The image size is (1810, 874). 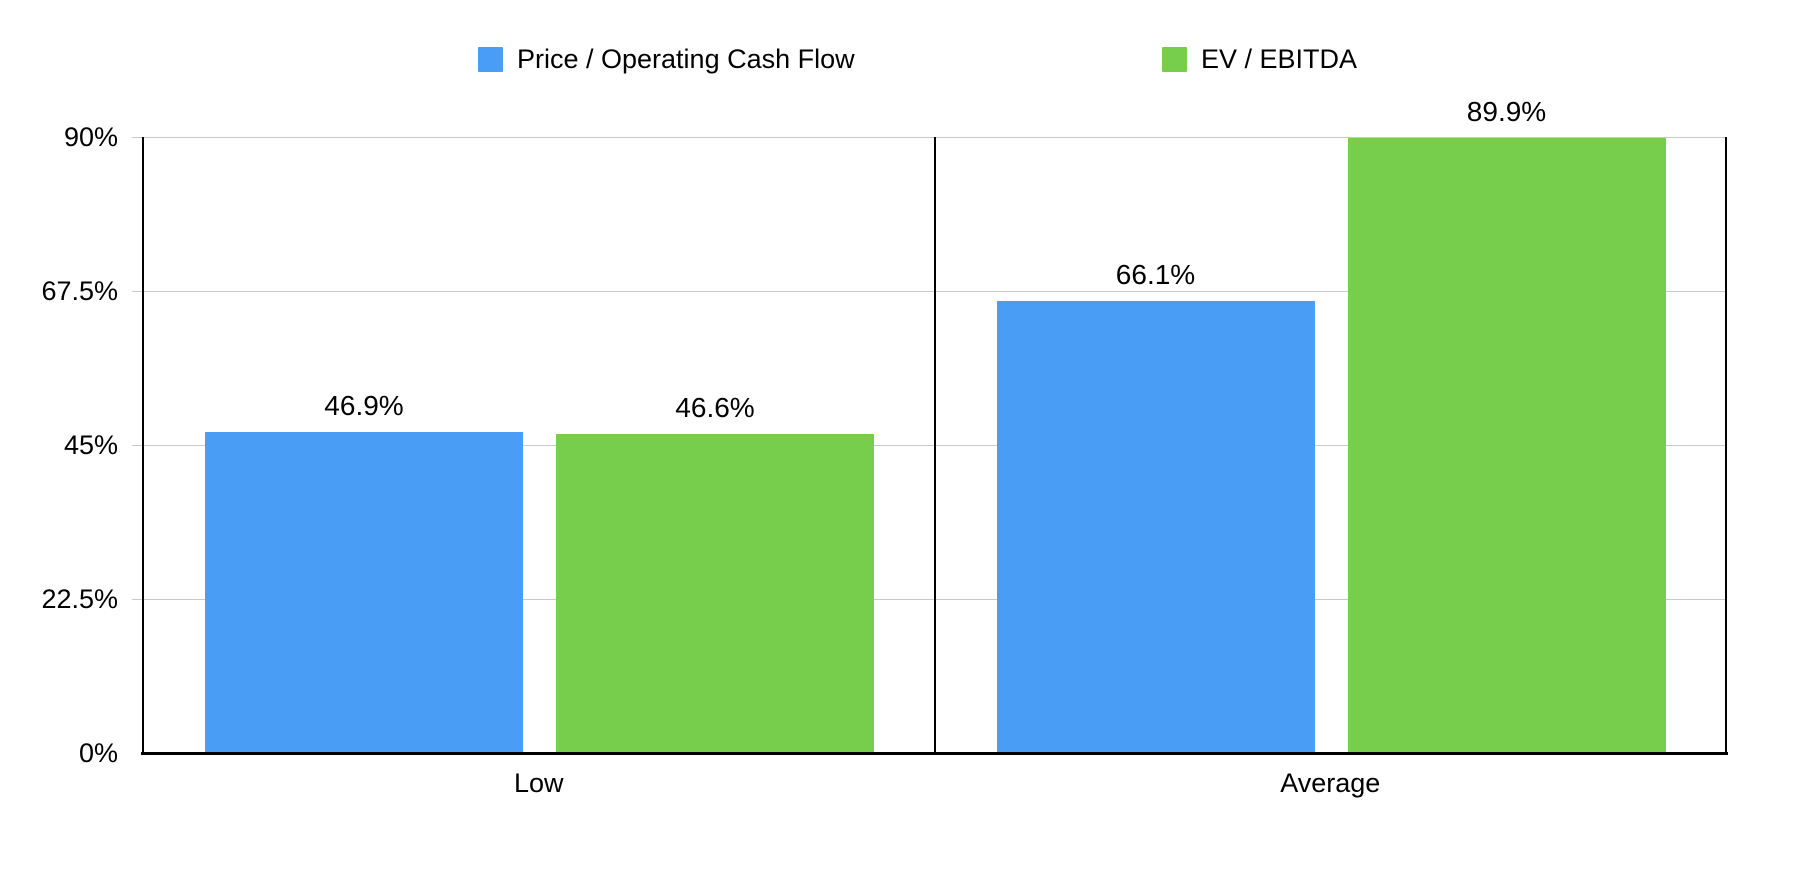 I want to click on bar-value-label: 46.9%, so click(x=364, y=405).